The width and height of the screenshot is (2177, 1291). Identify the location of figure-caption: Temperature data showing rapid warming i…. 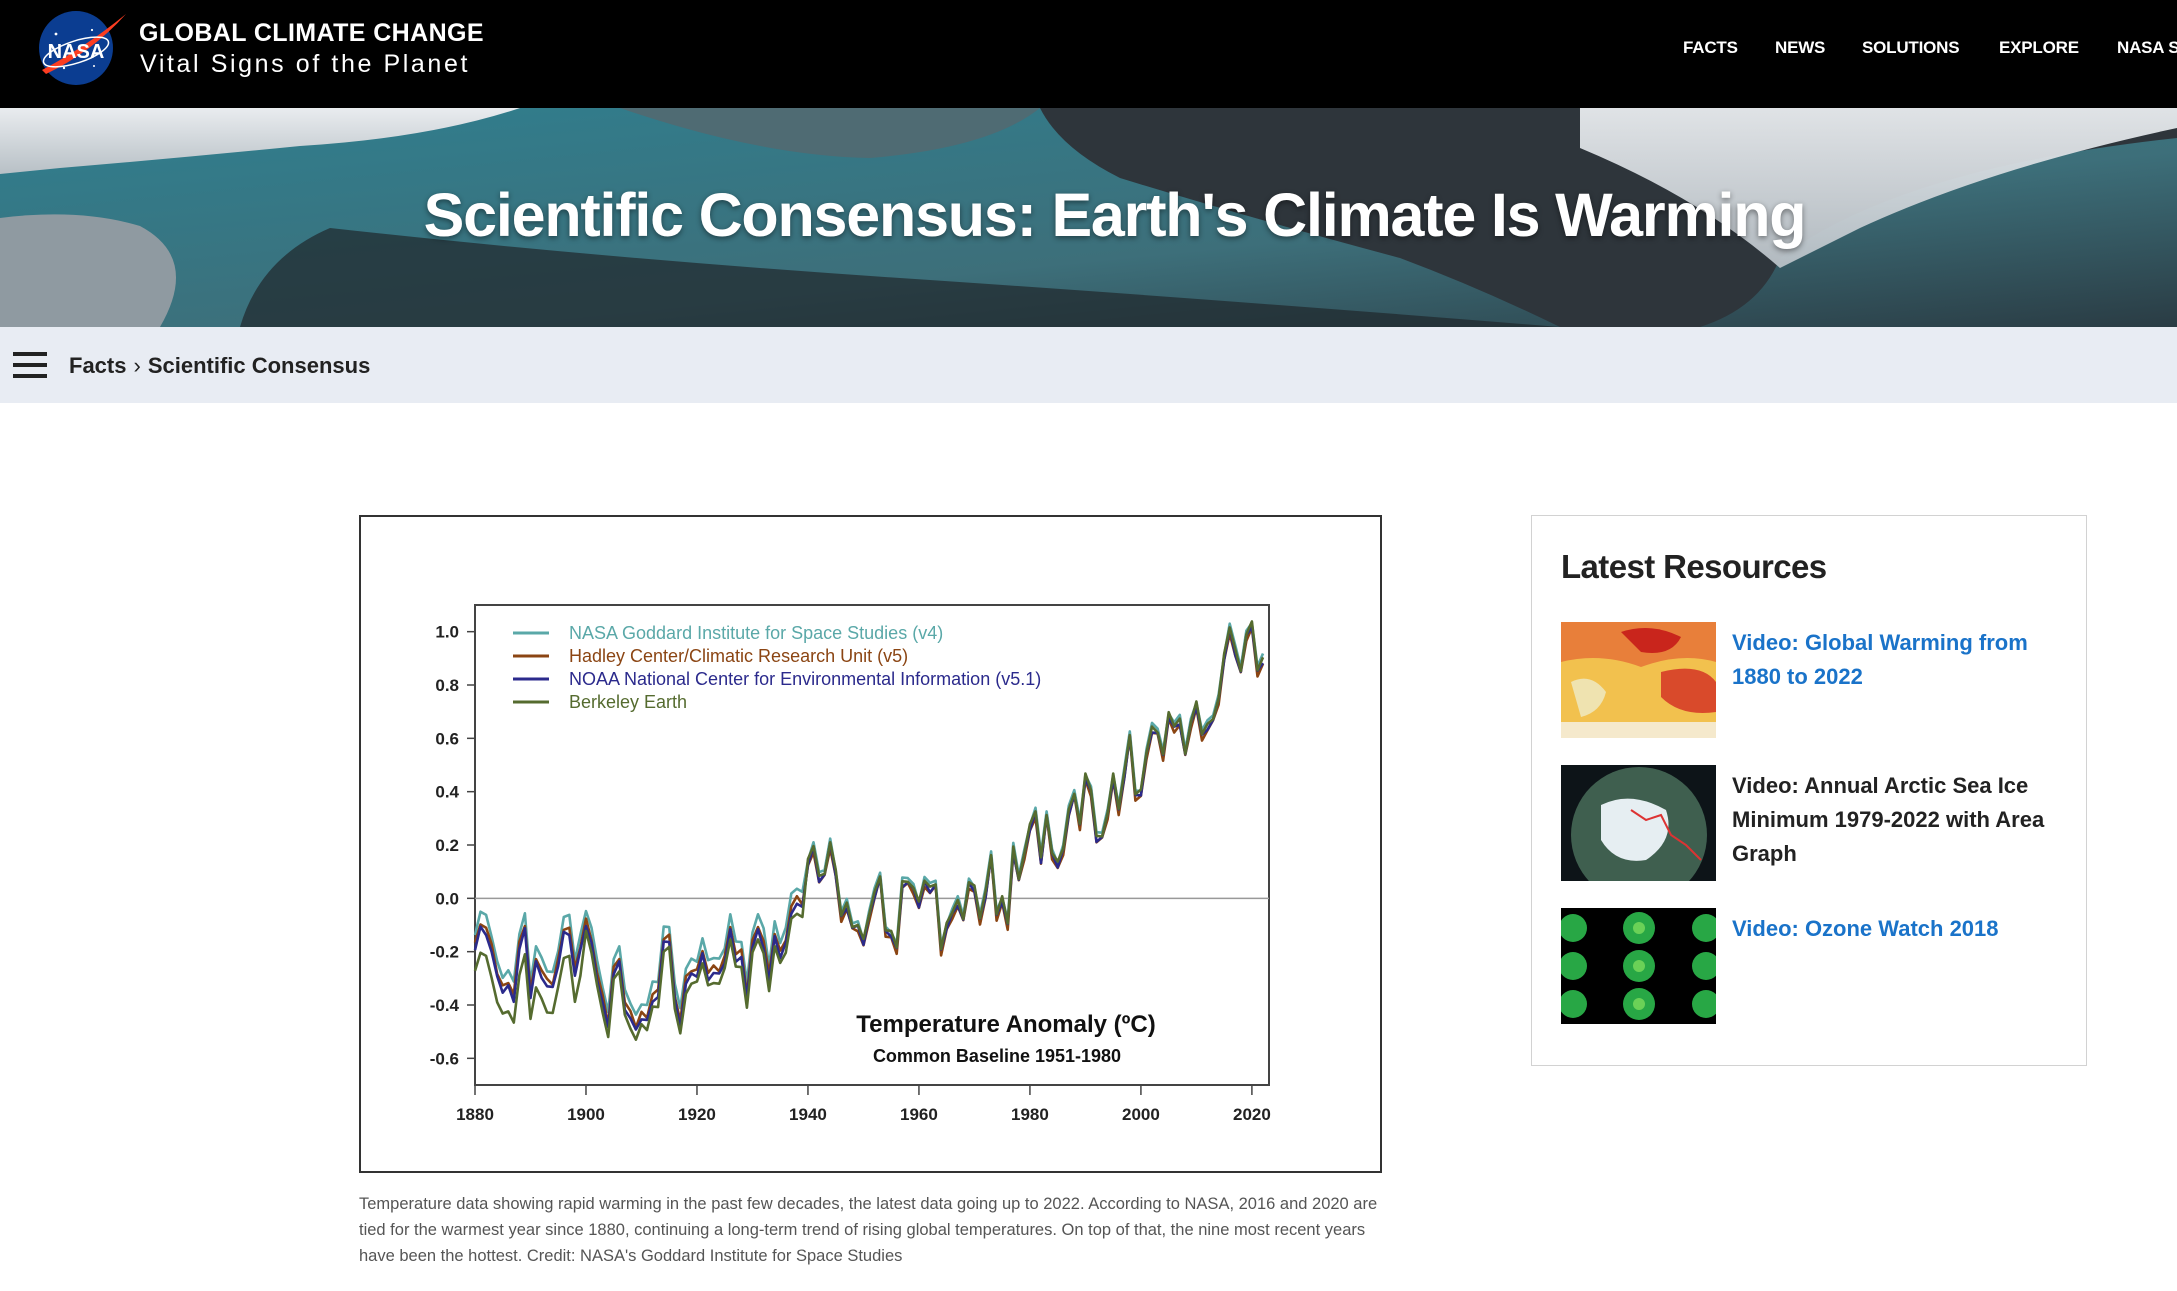
(868, 1230).